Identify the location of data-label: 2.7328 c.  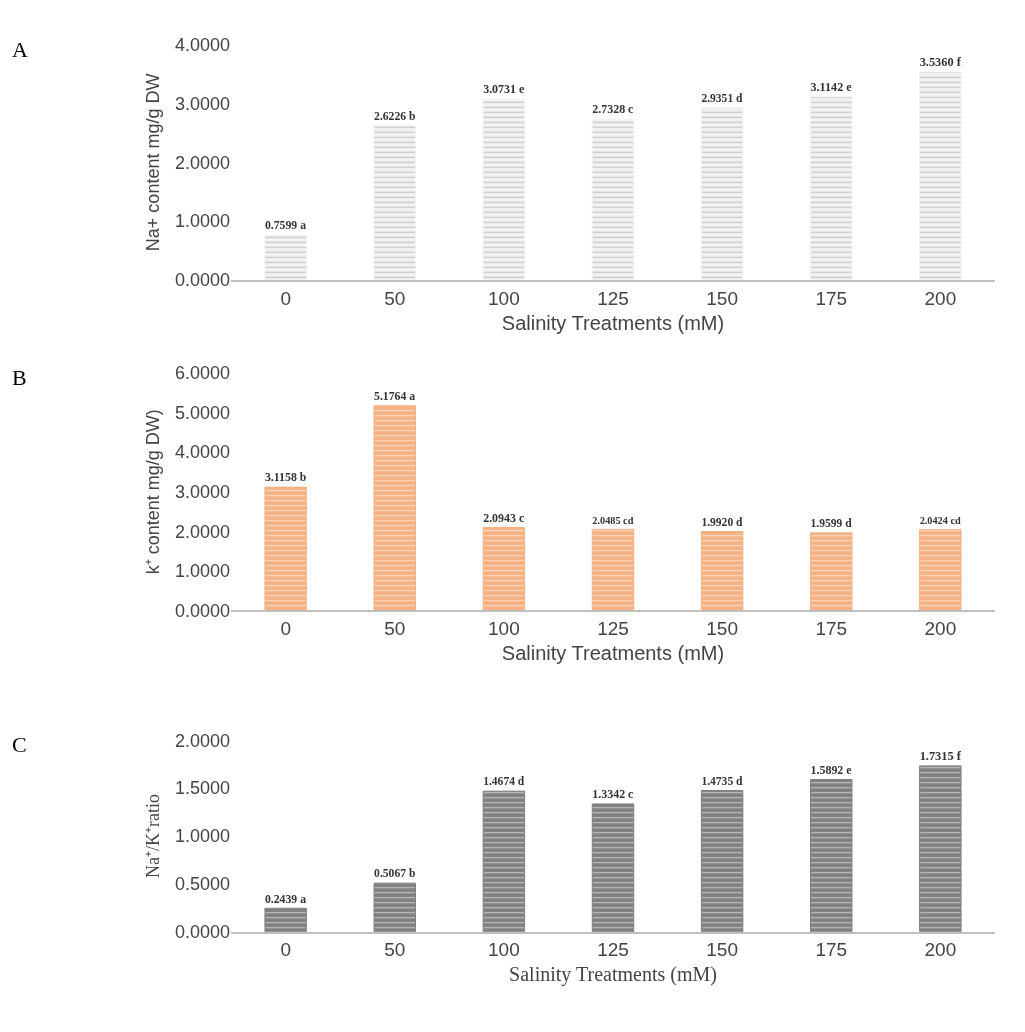
(613, 109).